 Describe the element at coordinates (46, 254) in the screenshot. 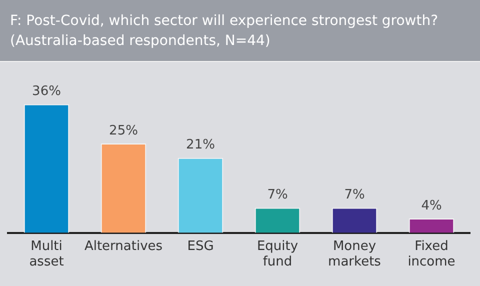

I see `x-tick-label: Multi asset` at that location.